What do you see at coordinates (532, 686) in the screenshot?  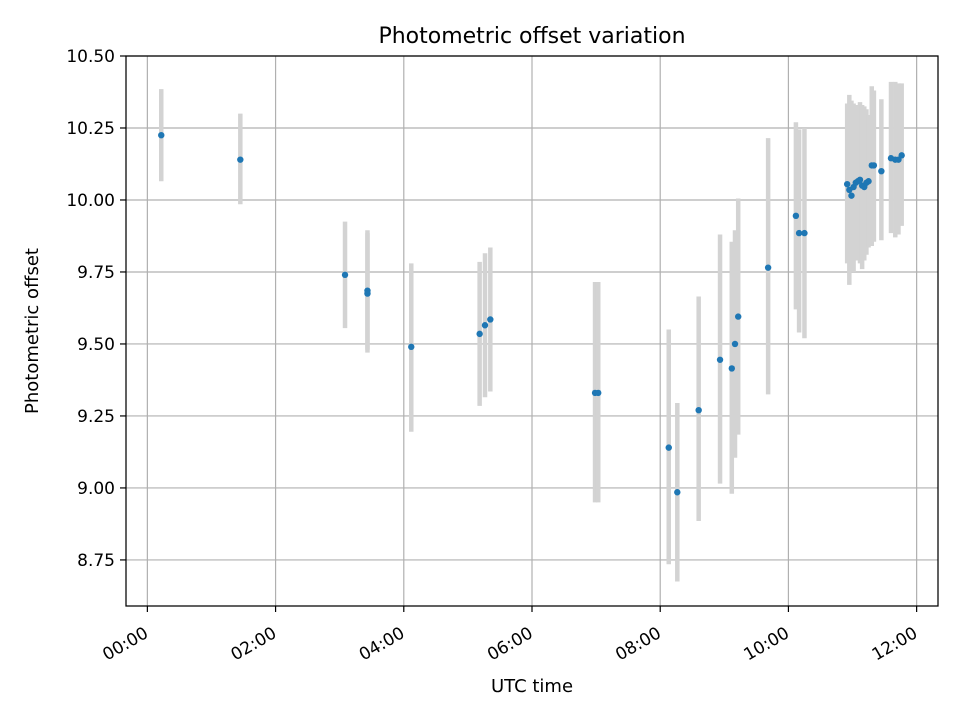 I see `x-axis-label: UTC time` at bounding box center [532, 686].